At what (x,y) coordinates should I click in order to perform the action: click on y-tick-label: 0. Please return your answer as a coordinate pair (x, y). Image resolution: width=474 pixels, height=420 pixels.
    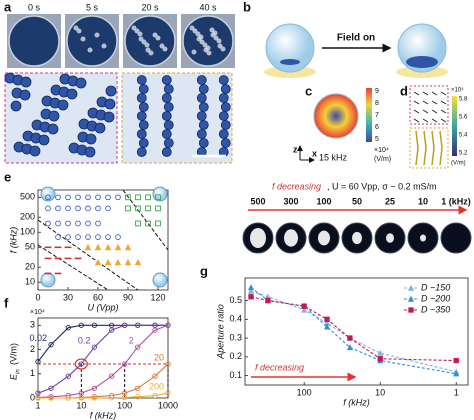
    Looking at the image, I should click on (32, 397).